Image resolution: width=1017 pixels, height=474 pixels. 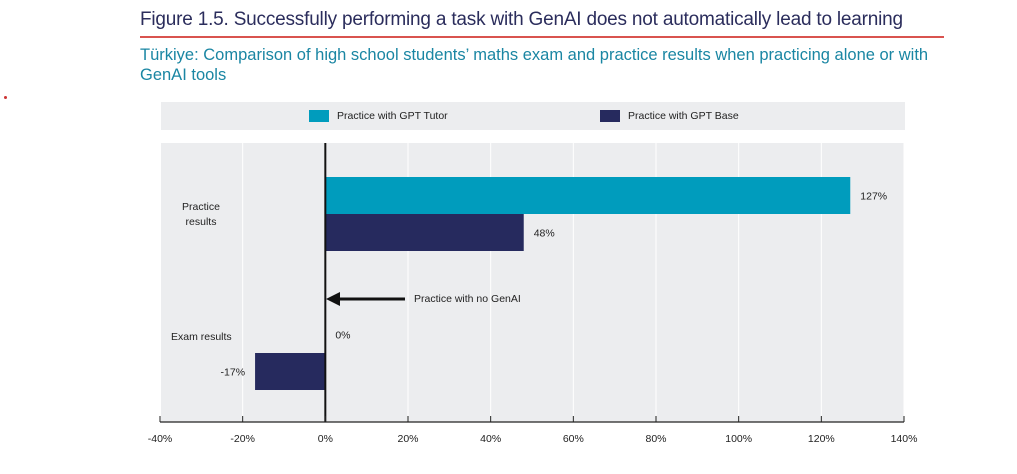 I want to click on x-tick-label: 20%, so click(x=407, y=439).